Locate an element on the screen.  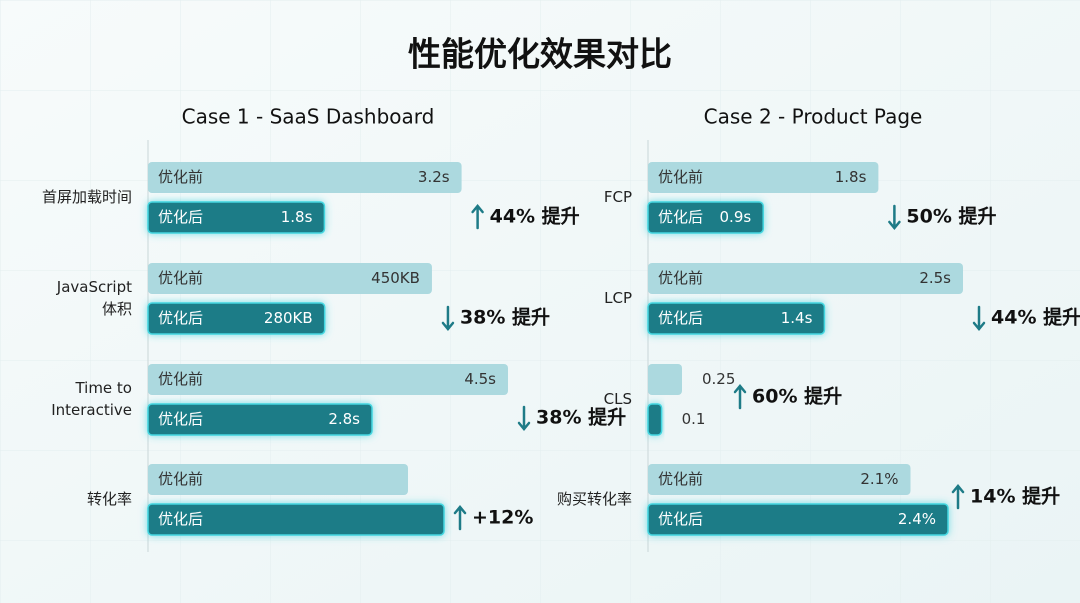
value-label: 2.4% is located at coordinates (917, 519).